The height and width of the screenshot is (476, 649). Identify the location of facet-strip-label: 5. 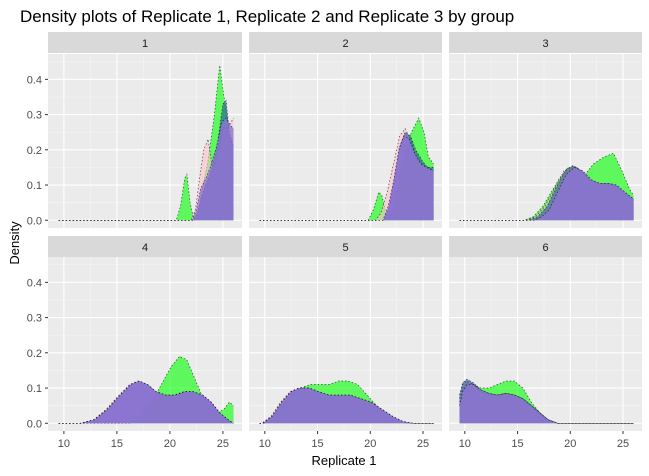
(345, 248).